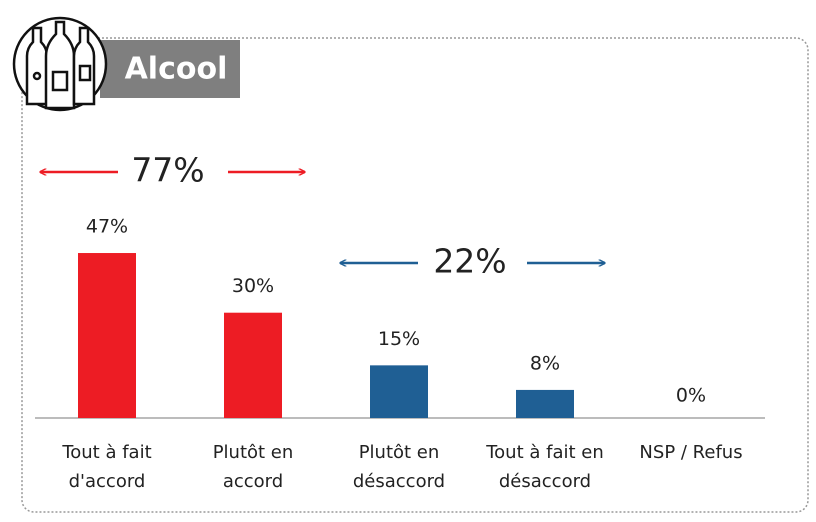 The width and height of the screenshot is (816, 522). I want to click on x-tick-label: Tout à fait, so click(106, 452).